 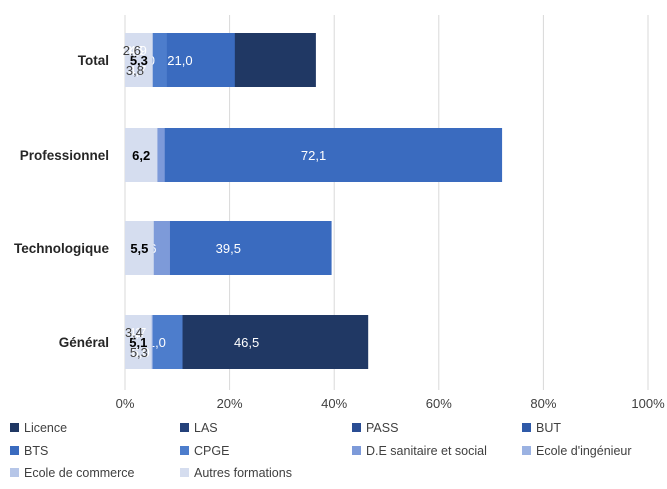 What do you see at coordinates (334, 403) in the screenshot?
I see `x-tick-label: 40%` at bounding box center [334, 403].